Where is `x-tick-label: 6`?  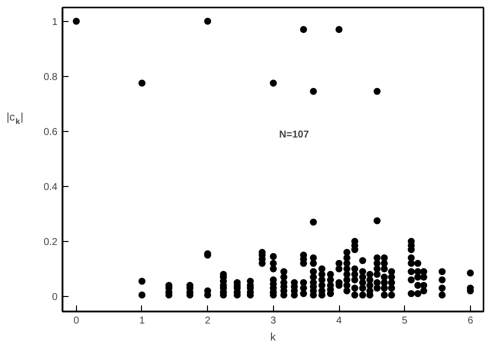
x-tick-label: 6 is located at coordinates (471, 321).